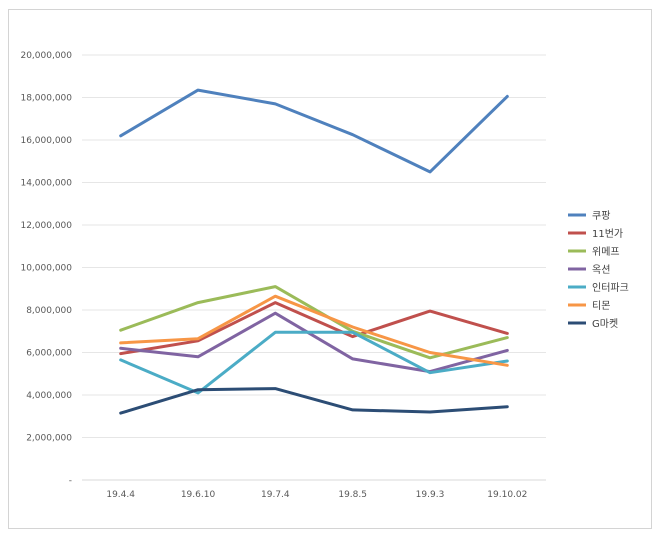 This screenshot has height=537, width=660. Describe the element at coordinates (601, 306) in the screenshot. I see `legend-label: 티몬` at that location.